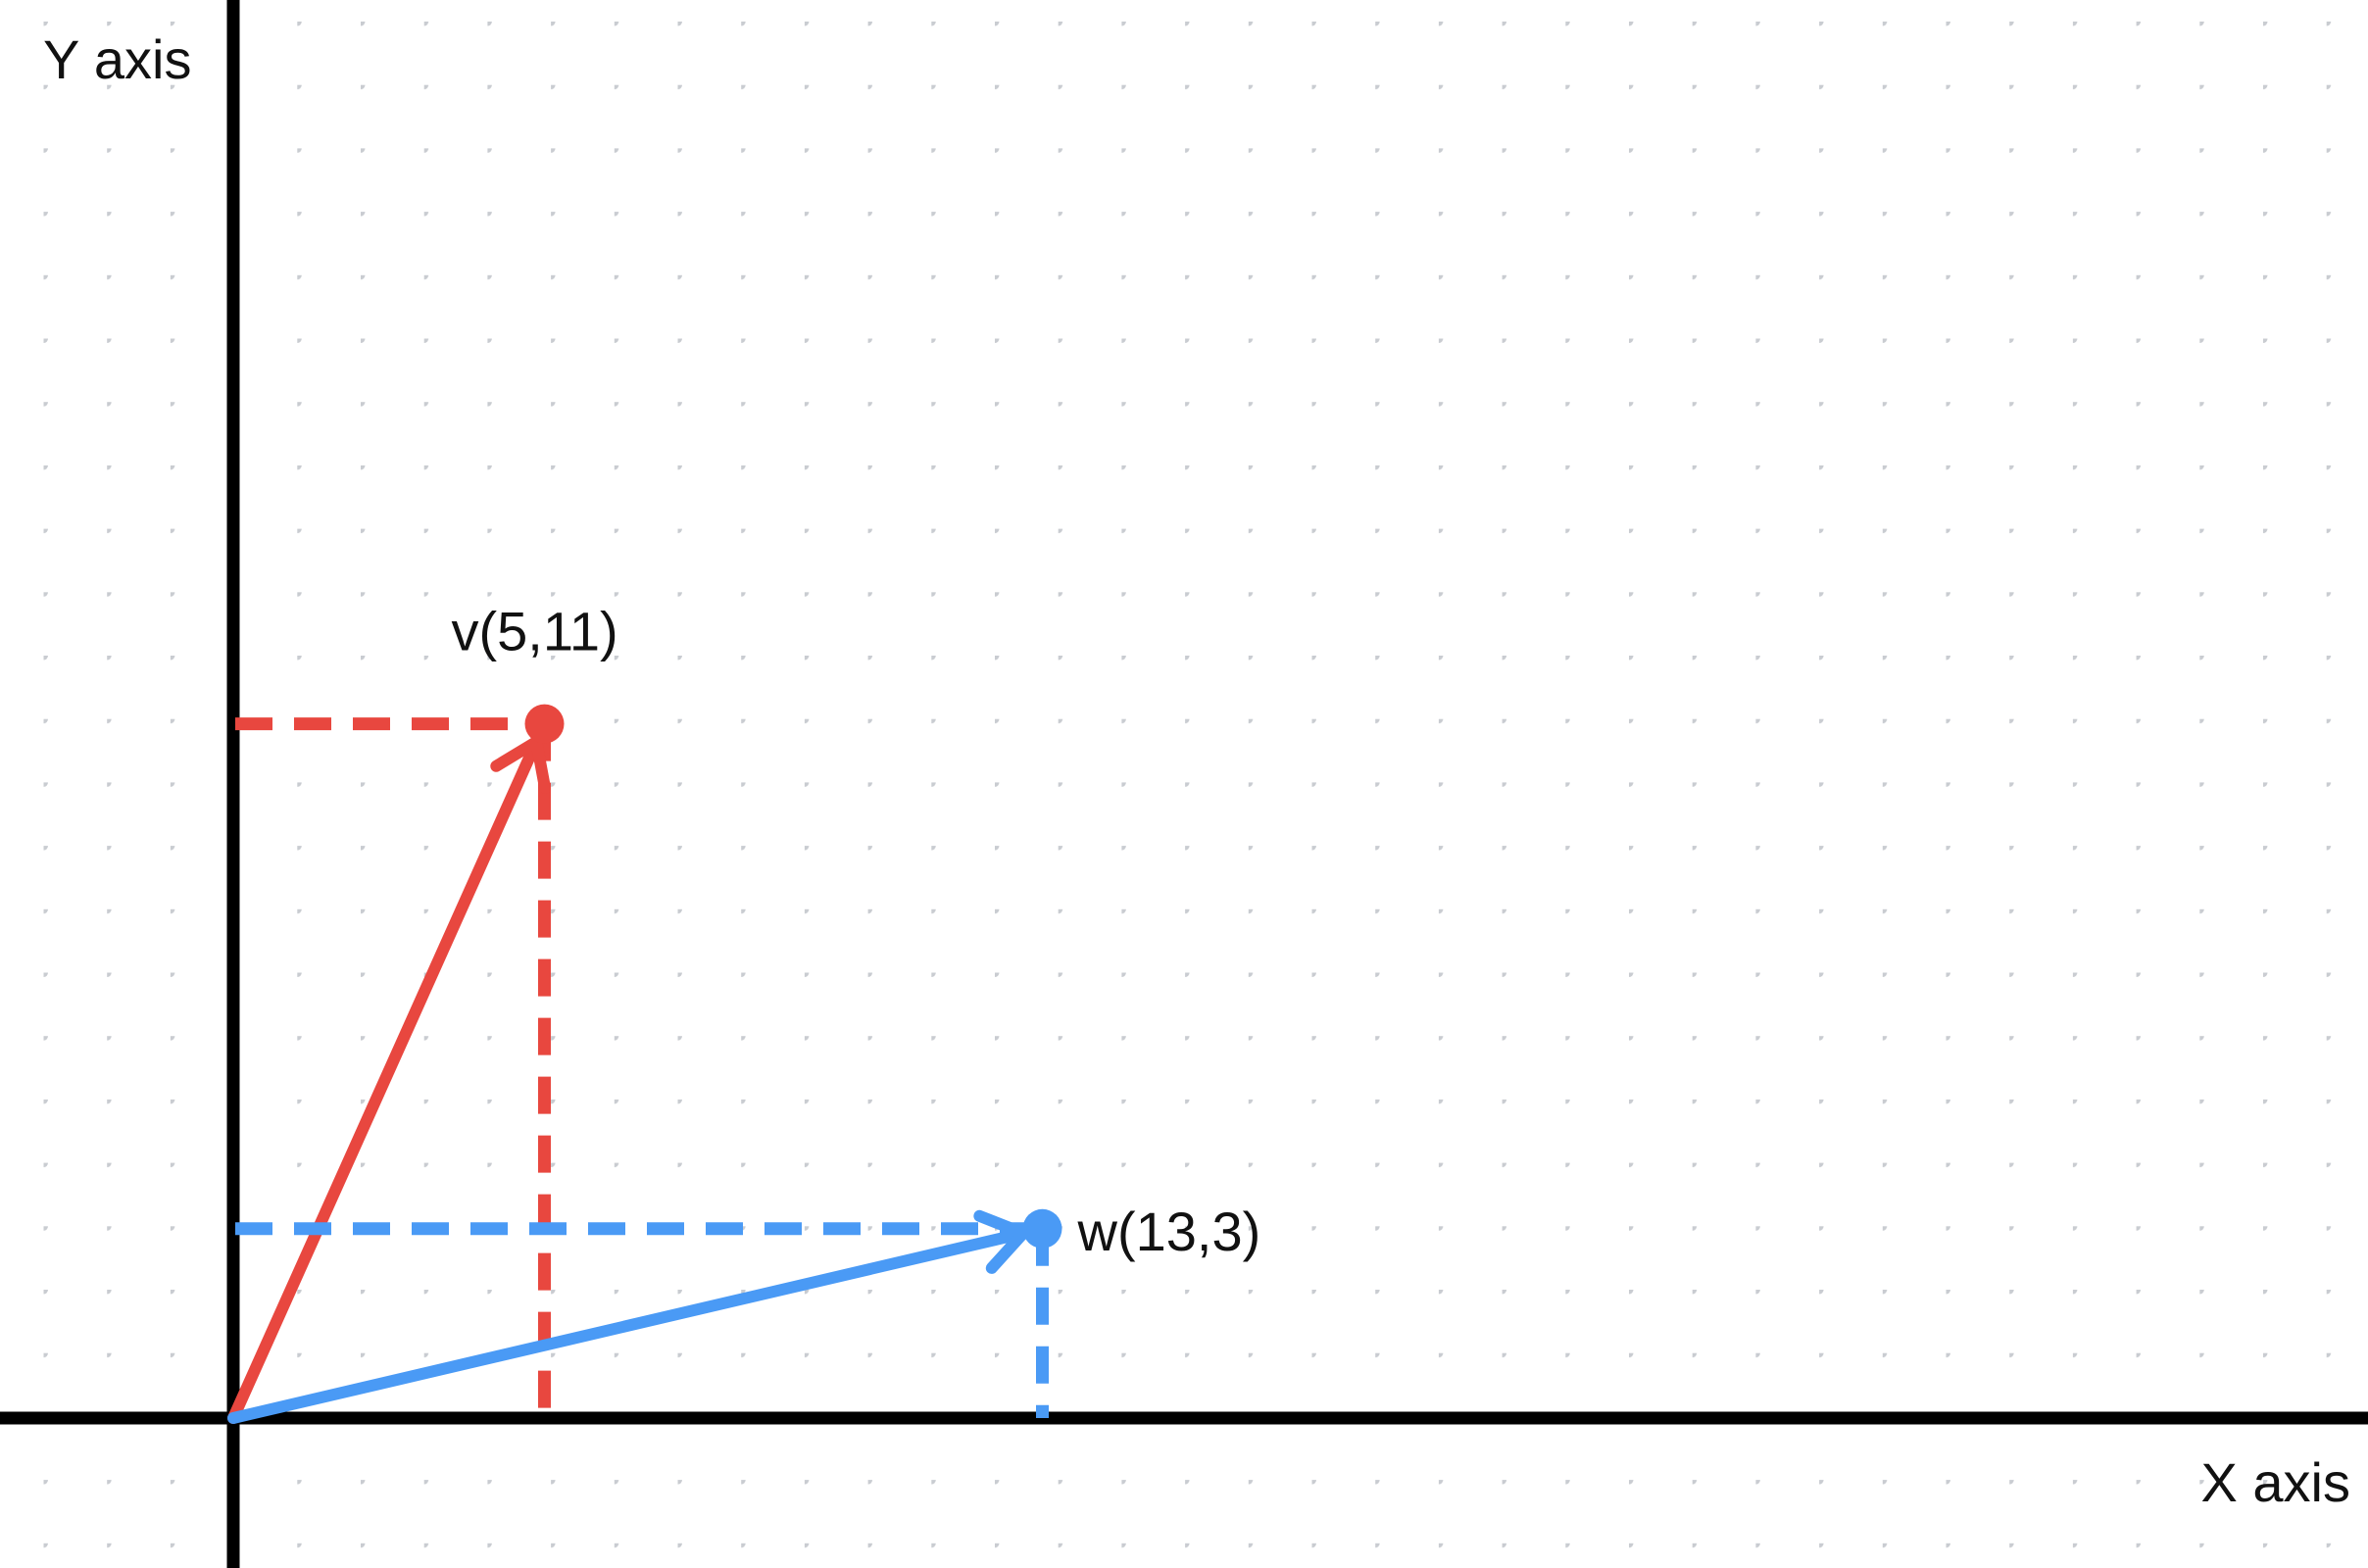 Image resolution: width=2368 pixels, height=1568 pixels. I want to click on vector-v-arrow-shaft, so click(385, 1079).